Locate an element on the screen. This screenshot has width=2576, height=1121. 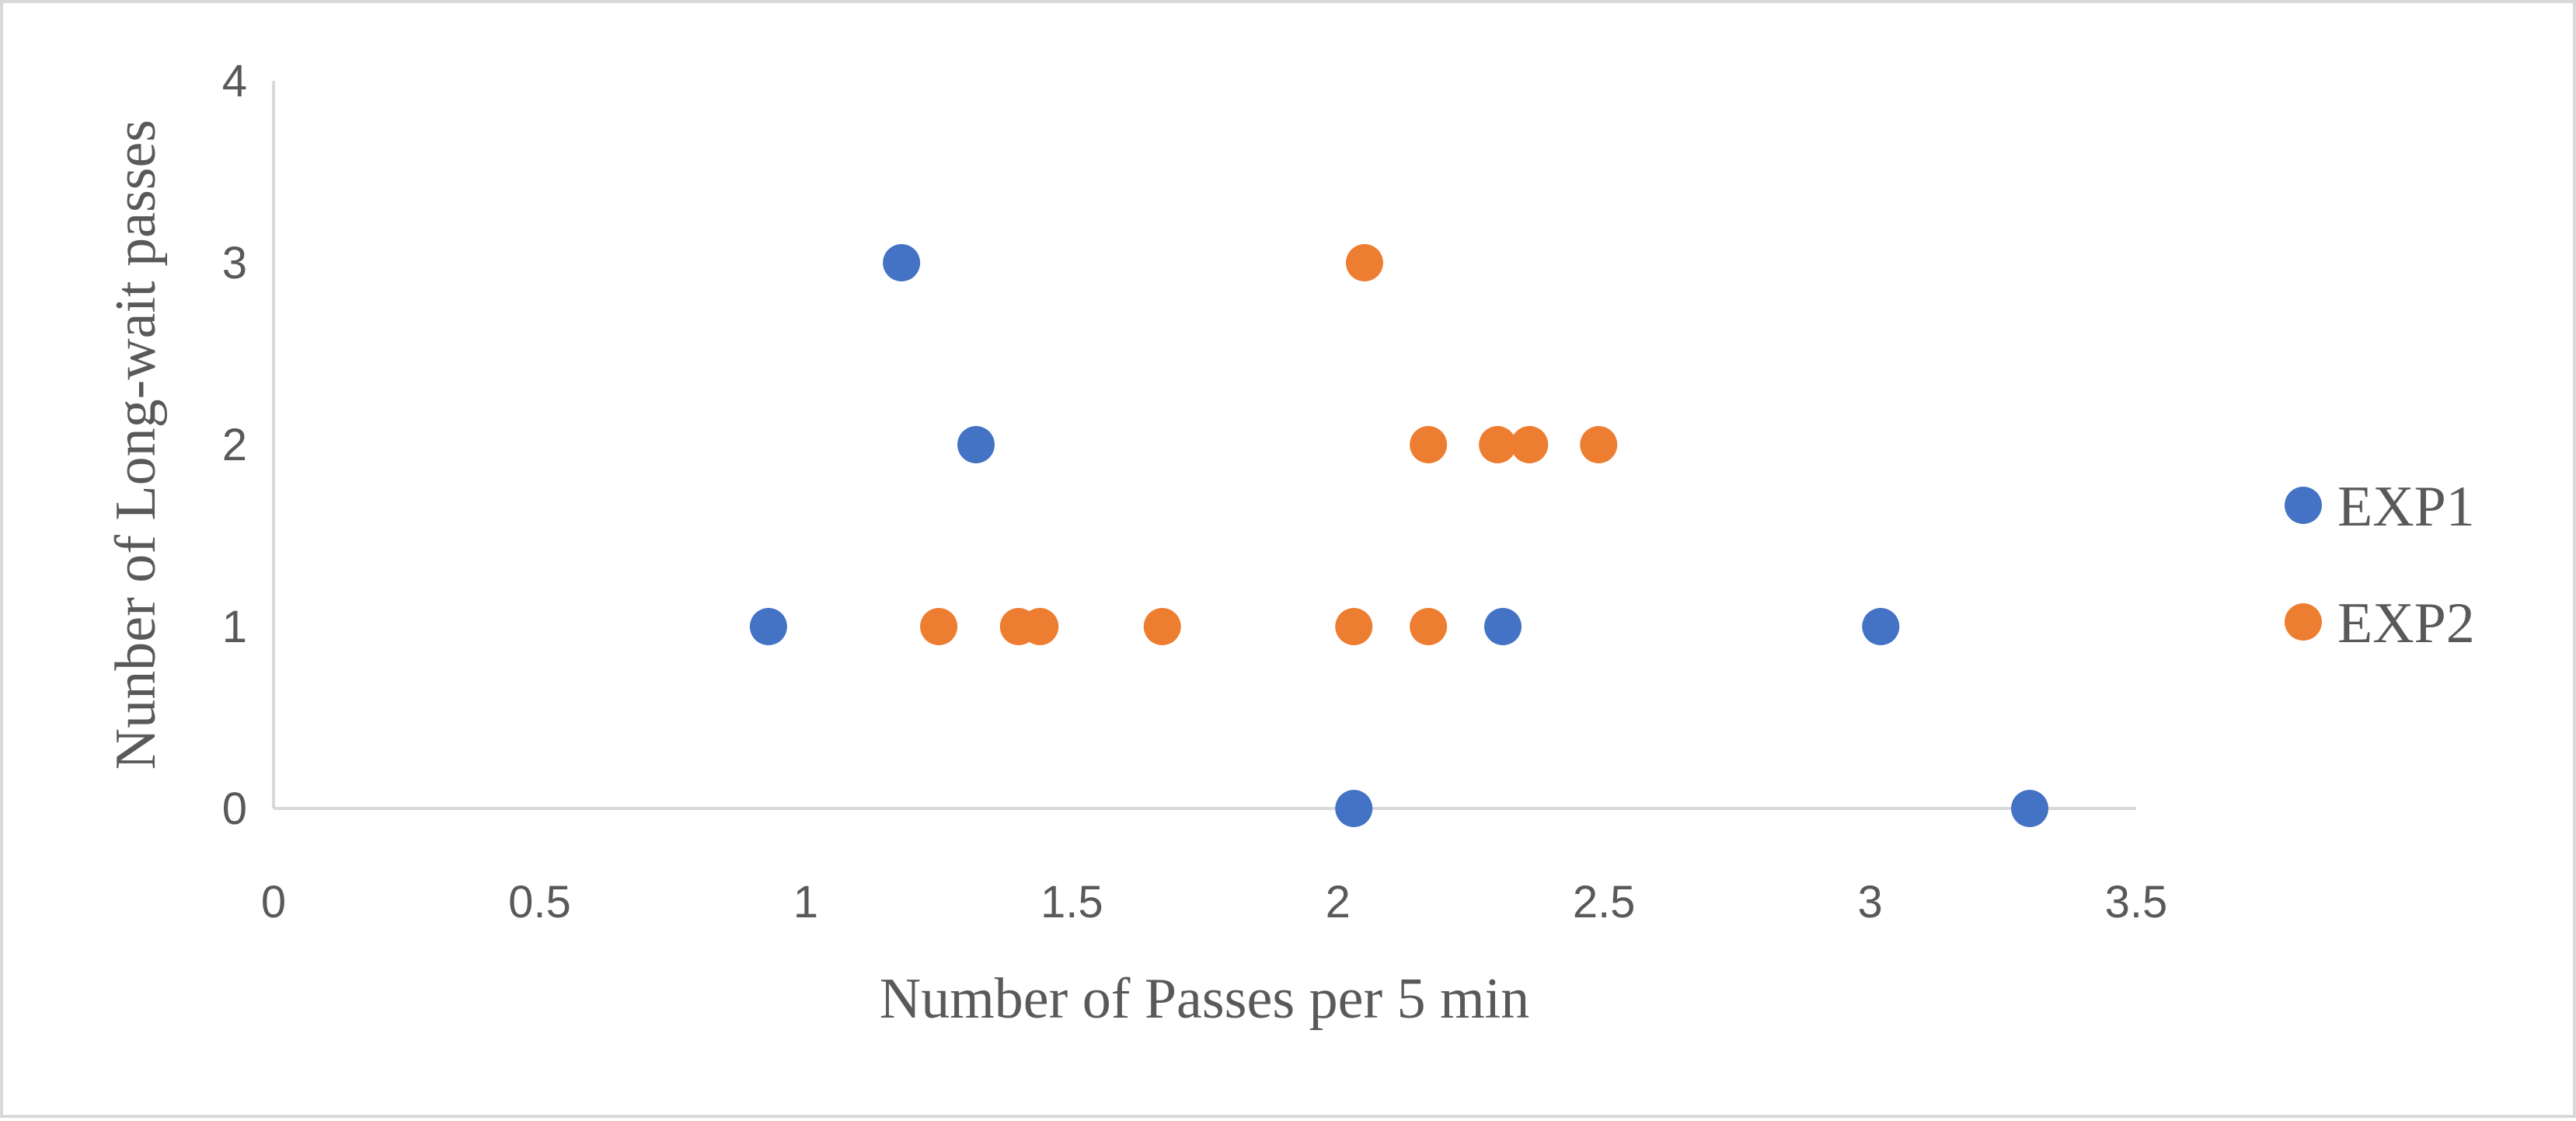
y-axis-title: Nunber of Long-wait passes is located at coordinates (136, 445).